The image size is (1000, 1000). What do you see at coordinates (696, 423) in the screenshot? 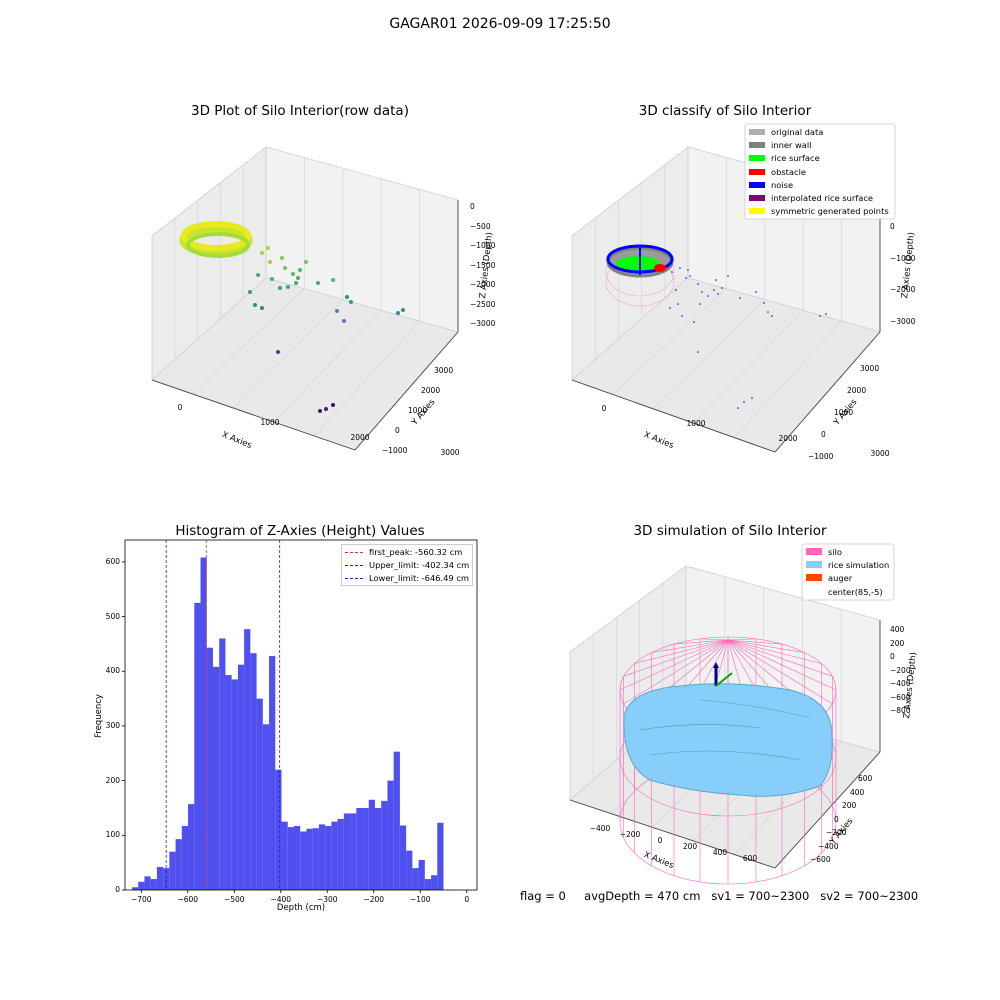
I see `plot2-x-tick: 1000` at bounding box center [696, 423].